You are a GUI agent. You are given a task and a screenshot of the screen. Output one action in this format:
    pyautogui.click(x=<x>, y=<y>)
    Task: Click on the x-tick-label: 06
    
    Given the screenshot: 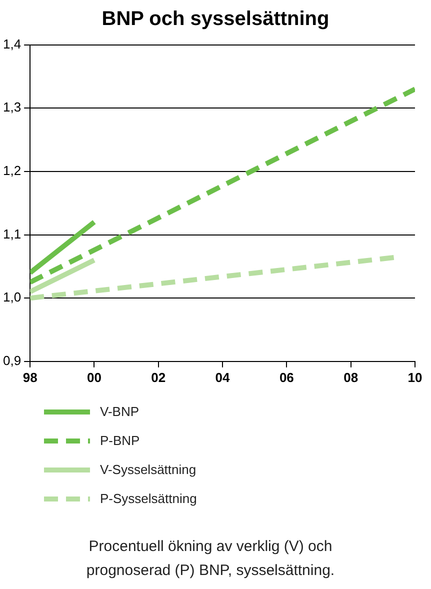 What is the action you would take?
    pyautogui.click(x=286, y=377)
    